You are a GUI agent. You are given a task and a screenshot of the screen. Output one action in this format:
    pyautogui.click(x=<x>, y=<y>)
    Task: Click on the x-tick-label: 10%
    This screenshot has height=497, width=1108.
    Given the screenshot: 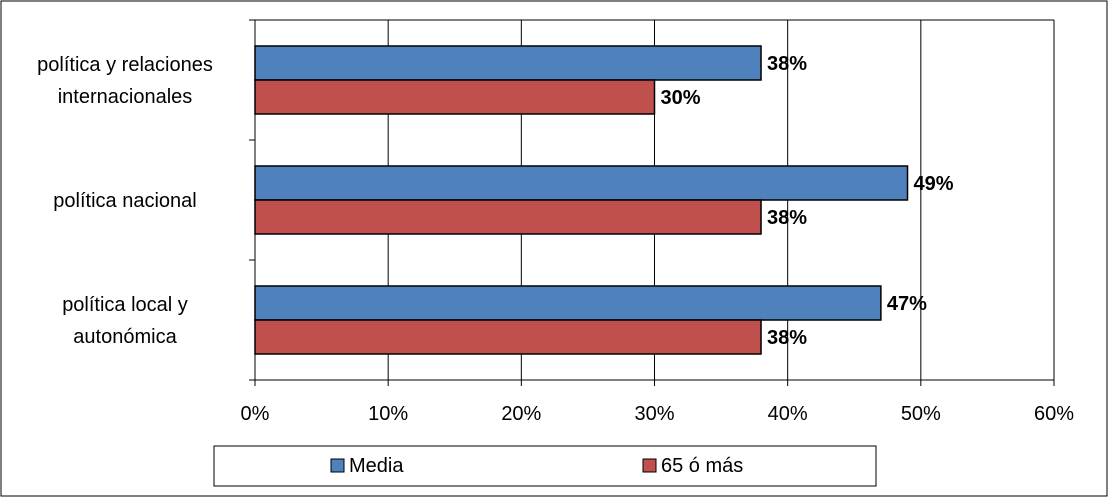 What is the action you would take?
    pyautogui.click(x=388, y=414)
    